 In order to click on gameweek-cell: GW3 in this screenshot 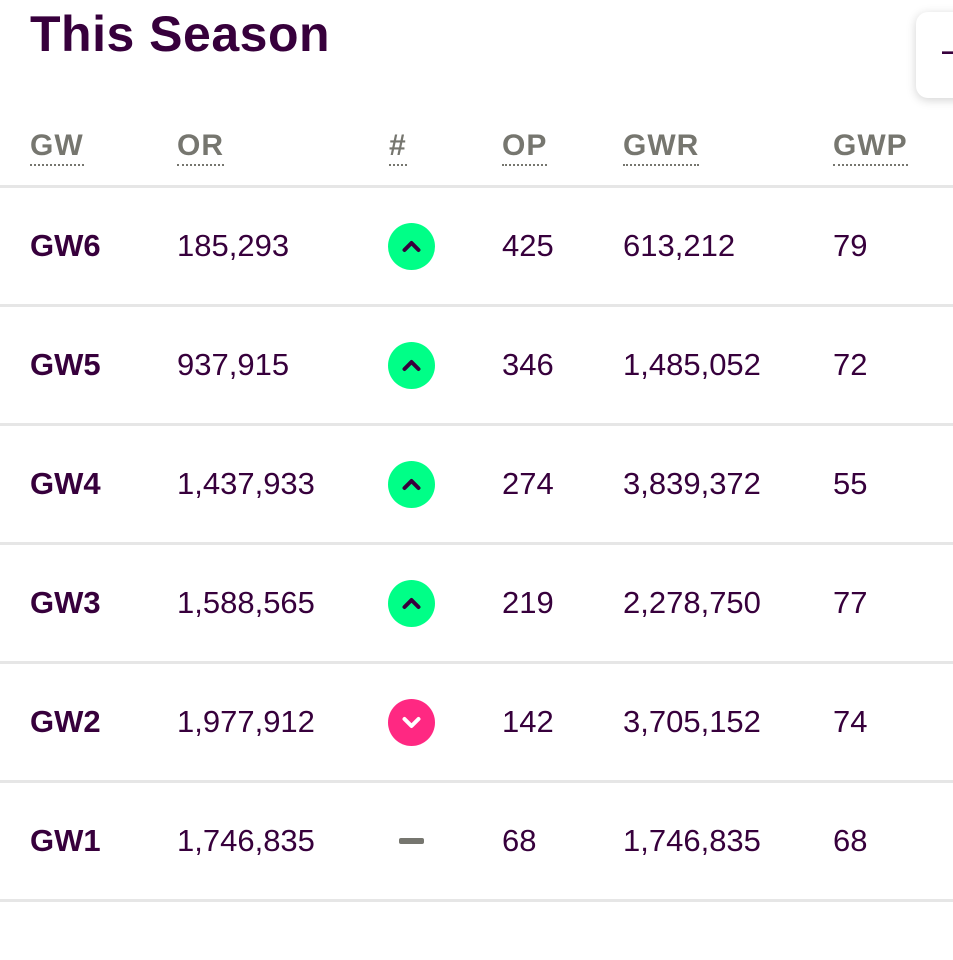, I will do `click(65, 602)`.